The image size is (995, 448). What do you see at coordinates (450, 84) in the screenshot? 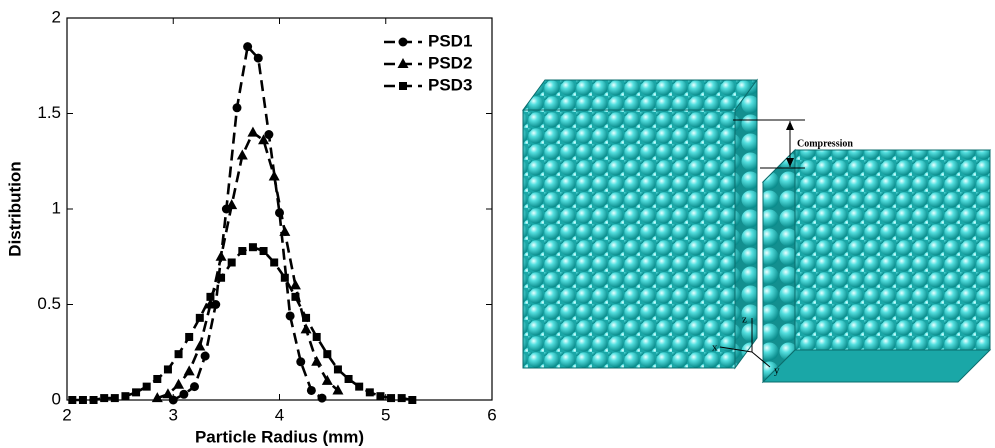
I see `legend-label: PSD3` at bounding box center [450, 84].